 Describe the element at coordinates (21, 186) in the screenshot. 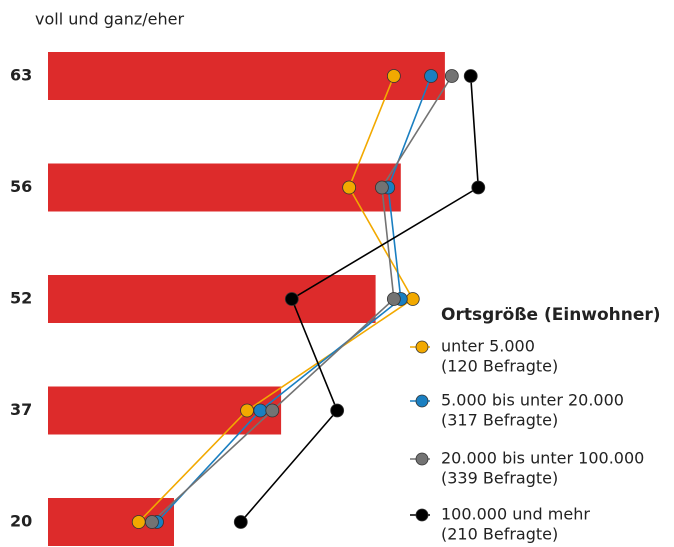

I see `bar-label: 56` at that location.